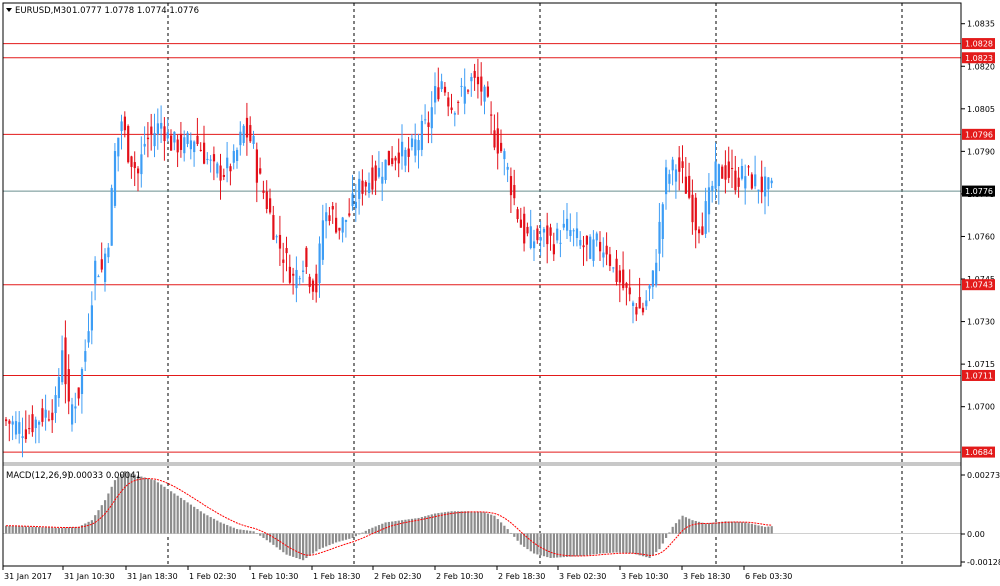 The image size is (1000, 586). I want to click on symbol-label: EURUSD,M30, so click(43, 11).